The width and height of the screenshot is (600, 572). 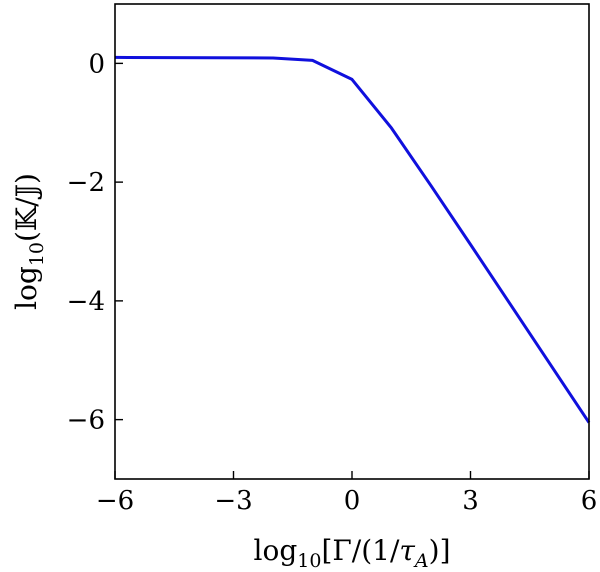 I want to click on x-tick-label: −6, so click(x=115, y=501).